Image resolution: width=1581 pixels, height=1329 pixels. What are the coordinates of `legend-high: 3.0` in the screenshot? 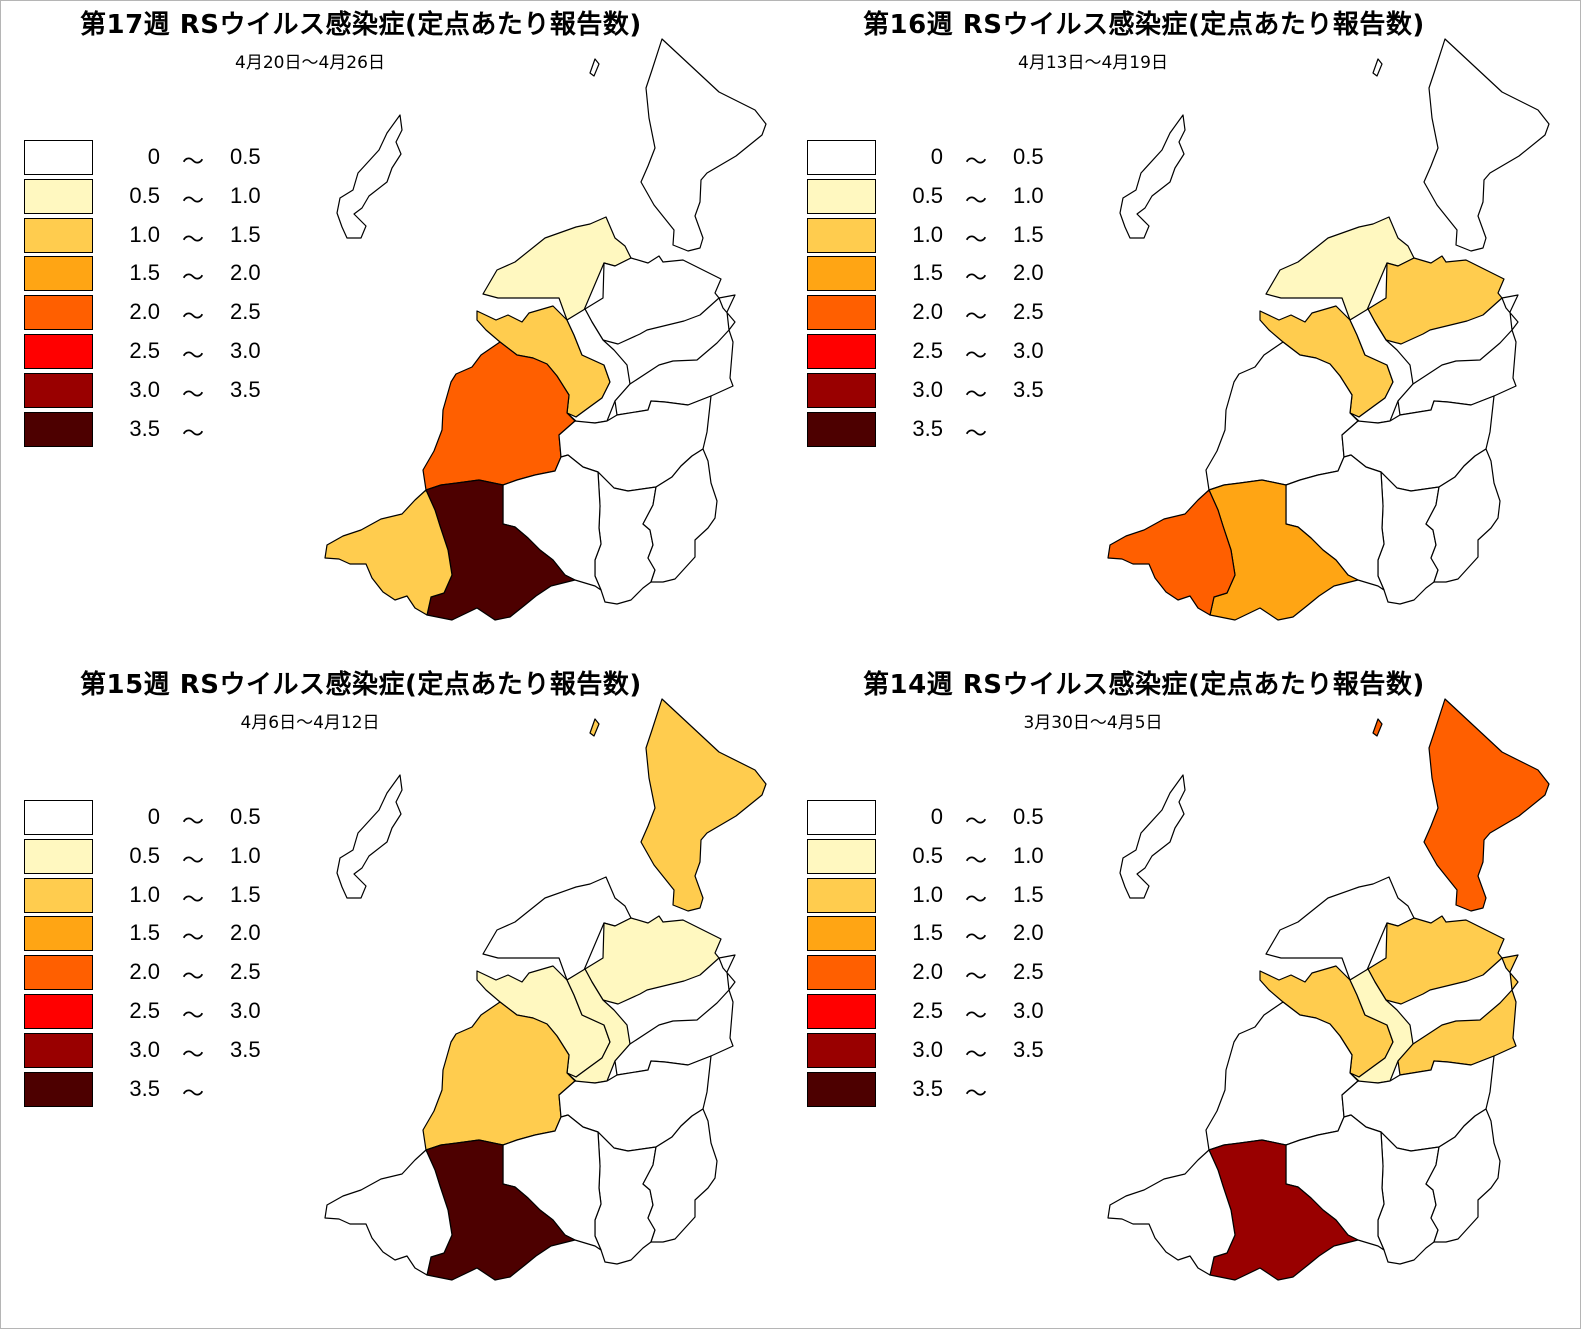 It's located at (1028, 350).